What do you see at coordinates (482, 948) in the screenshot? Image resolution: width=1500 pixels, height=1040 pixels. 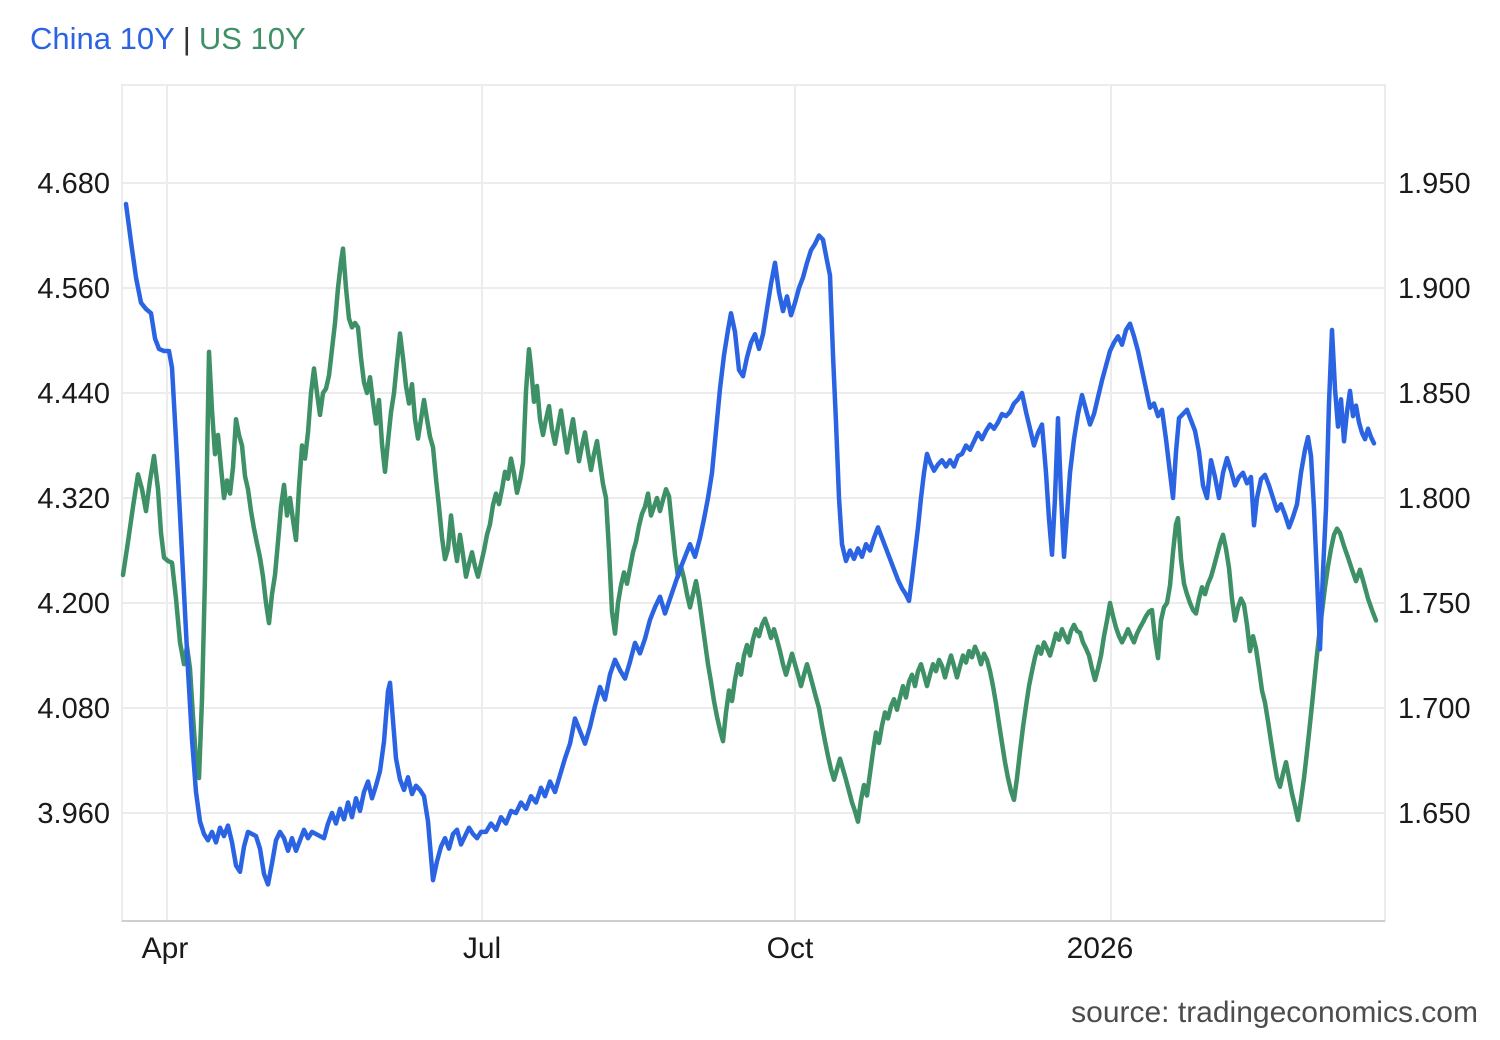 I see `x-axis-tick-label: Jul` at bounding box center [482, 948].